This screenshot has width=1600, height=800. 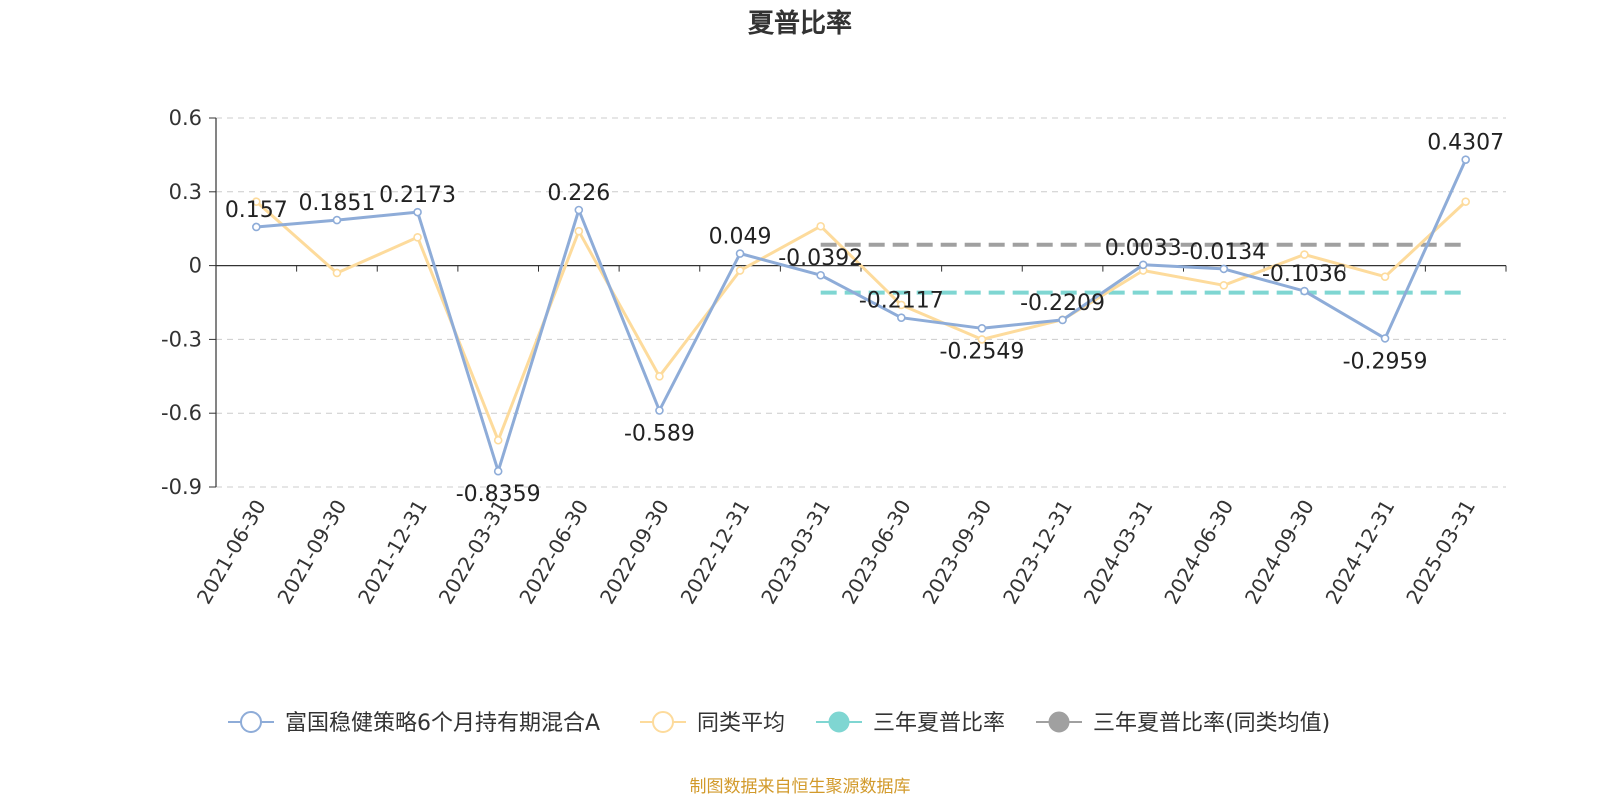 I want to click on legend-label: 三年夏普比率(同类均值), so click(x=1211, y=723).